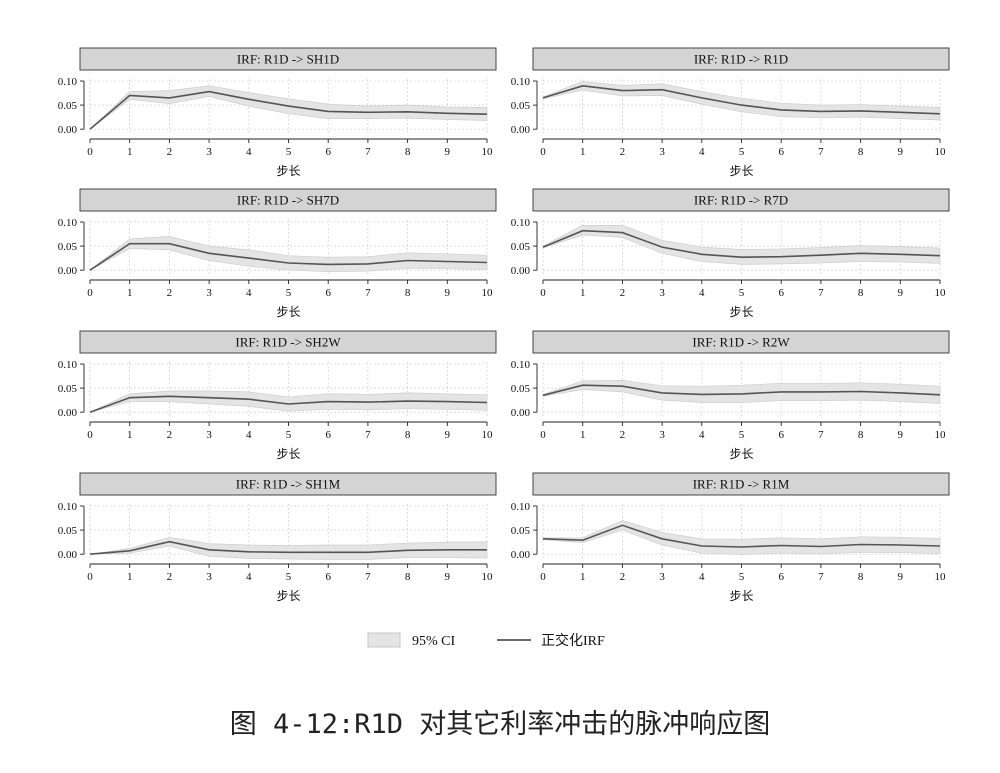 The image size is (1000, 773). I want to click on legend-irf-label: 正交化IRF, so click(573, 640).